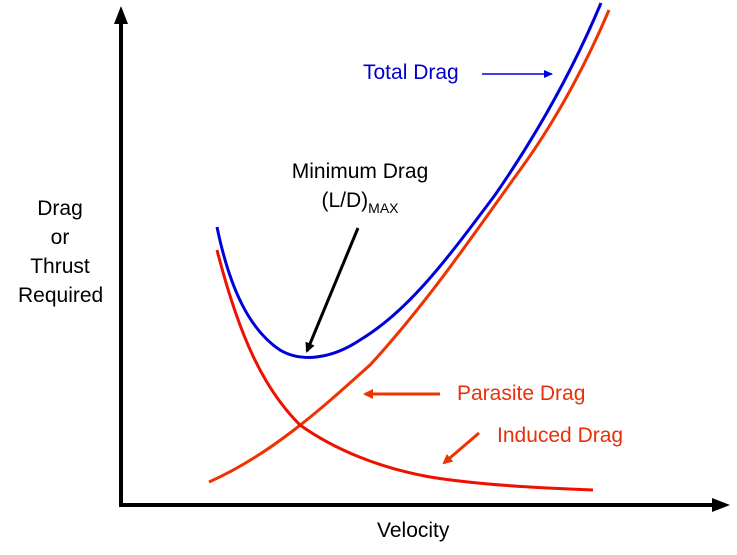  I want to click on parasite-drag-label: Parasite Drag, so click(521, 393).